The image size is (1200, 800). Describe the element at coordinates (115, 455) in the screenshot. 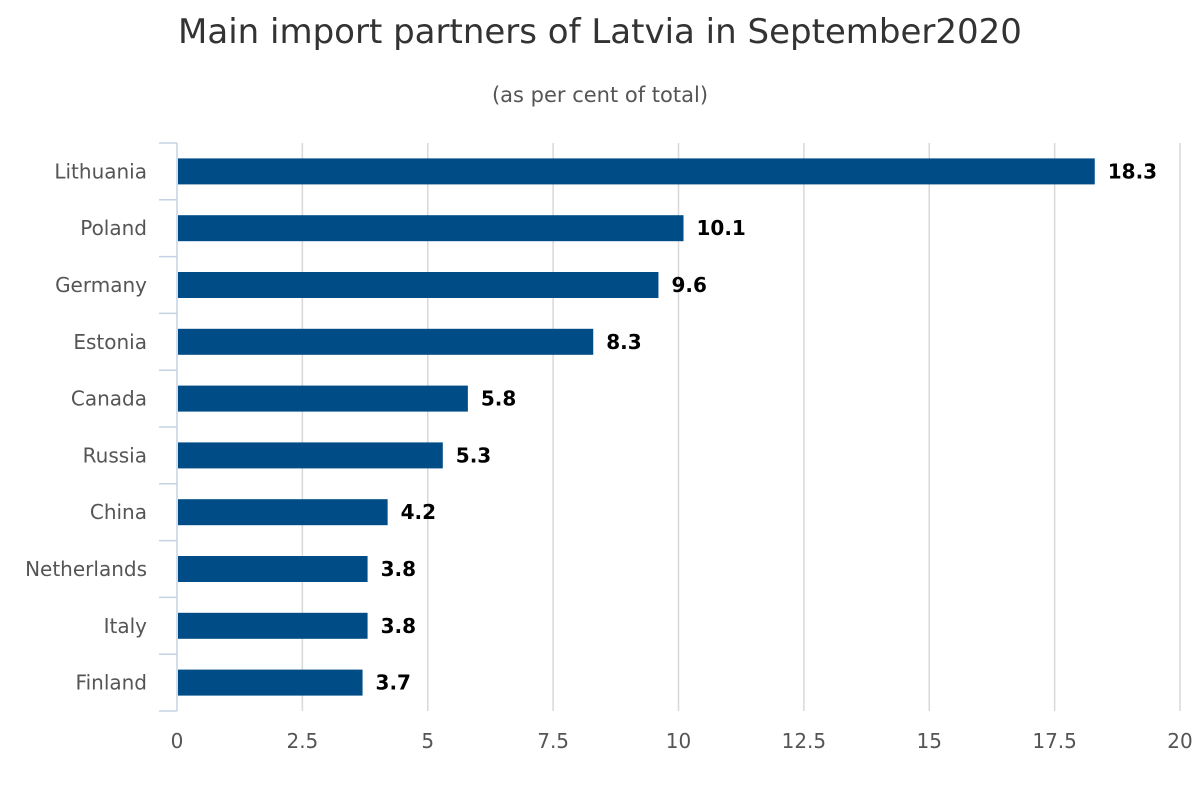

I see `category-label: Russia` at that location.